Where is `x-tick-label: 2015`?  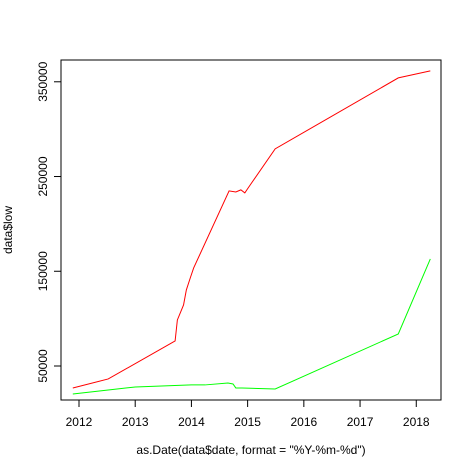
x-tick-label: 2015 is located at coordinates (247, 422).